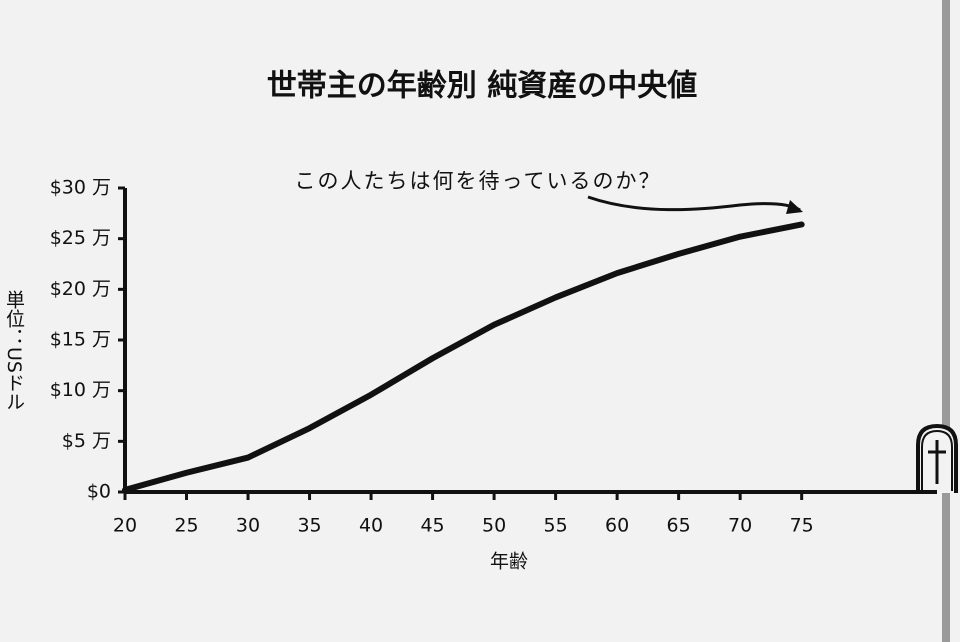  I want to click on x-tick-label: 60, so click(617, 526).